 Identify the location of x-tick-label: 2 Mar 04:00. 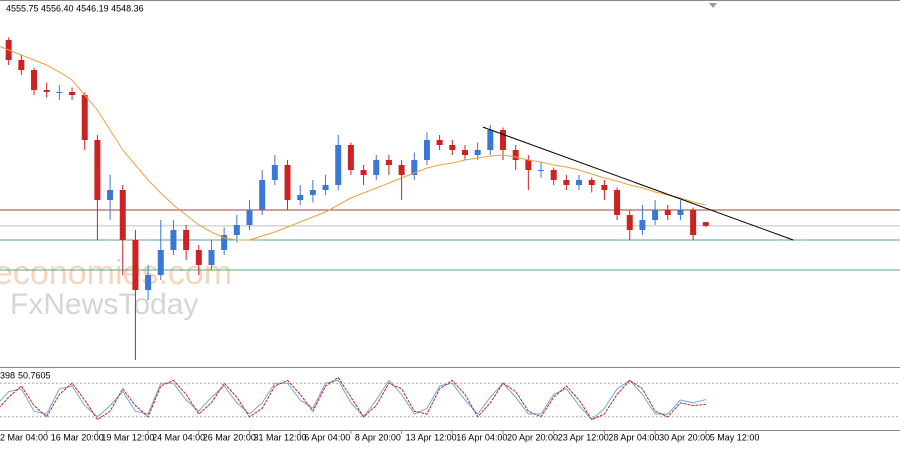
(24, 437).